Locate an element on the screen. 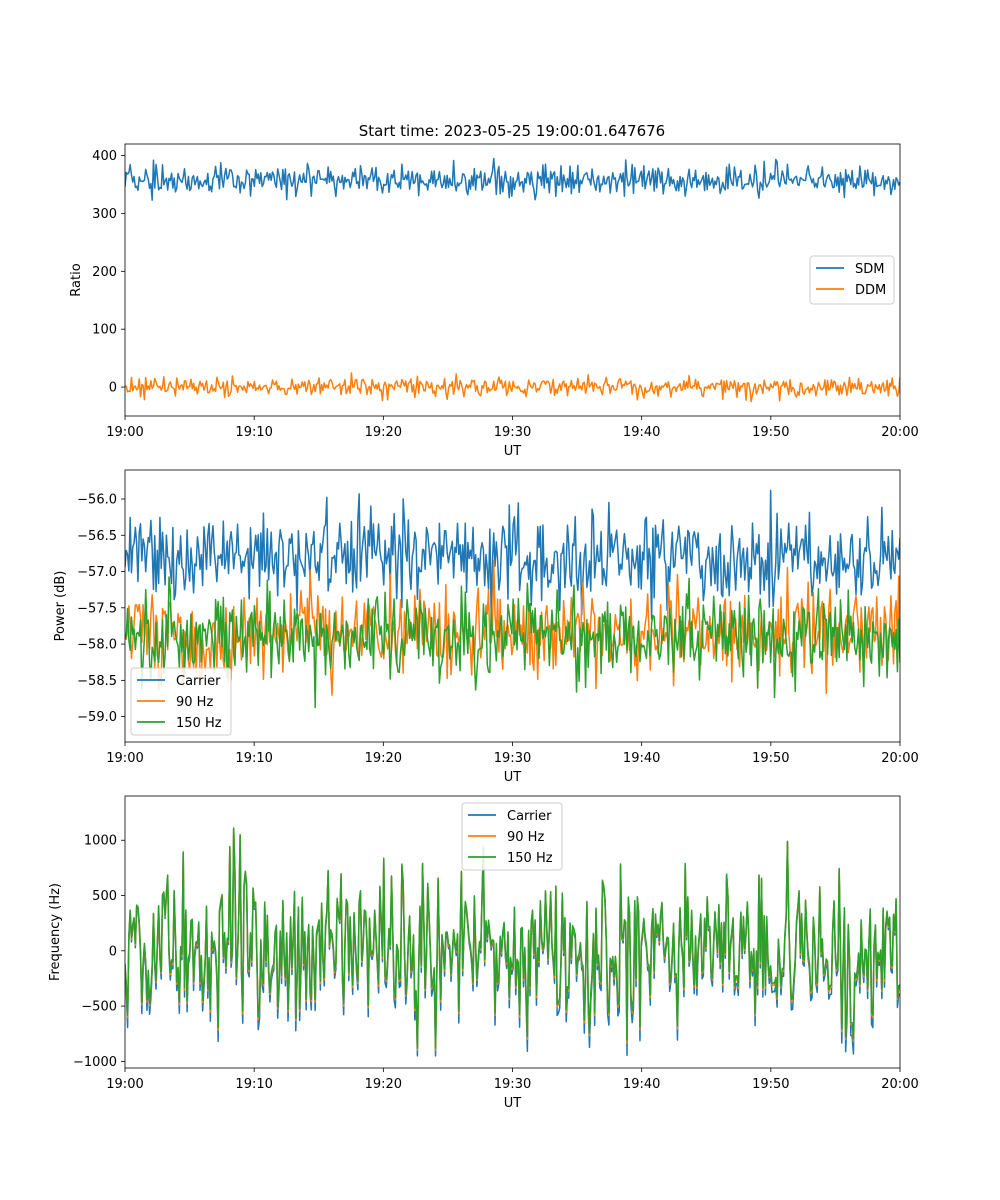  frequency-ytick-label: 500 is located at coordinates (104, 896).